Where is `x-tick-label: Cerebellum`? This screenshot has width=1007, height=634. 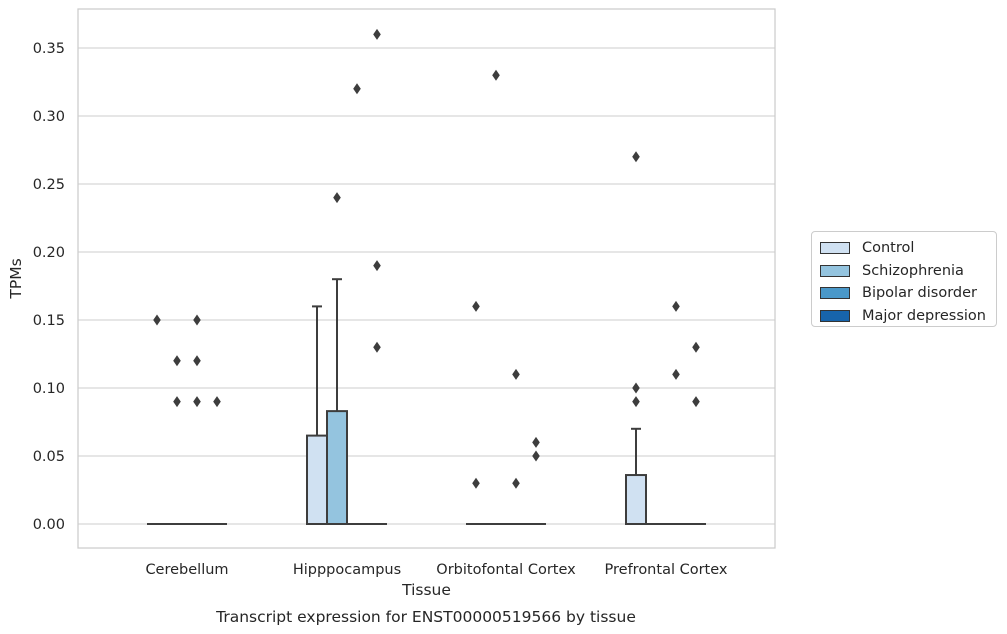
x-tick-label: Cerebellum is located at coordinates (186, 570).